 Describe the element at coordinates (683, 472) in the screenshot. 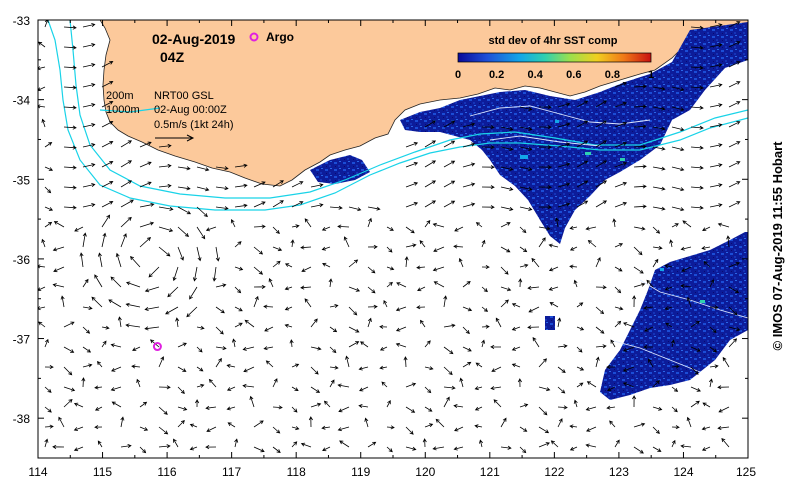

I see `x-tick-label: 124` at that location.